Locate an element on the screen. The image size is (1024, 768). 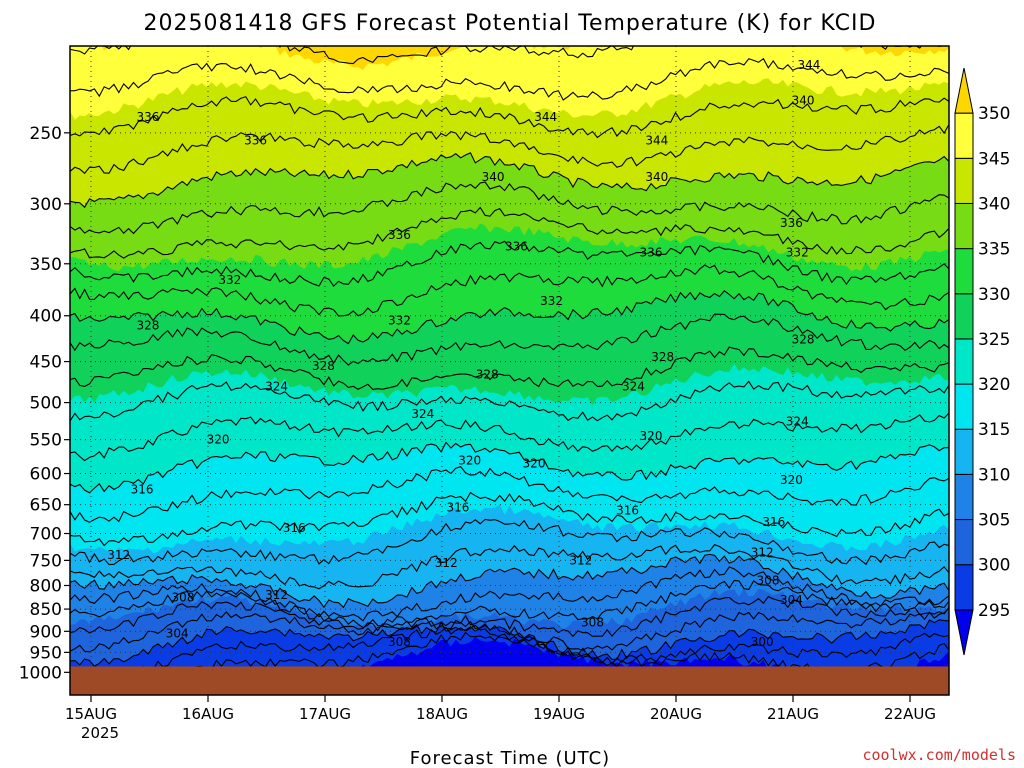
colorbar-label-305: 305 is located at coordinates (994, 521).